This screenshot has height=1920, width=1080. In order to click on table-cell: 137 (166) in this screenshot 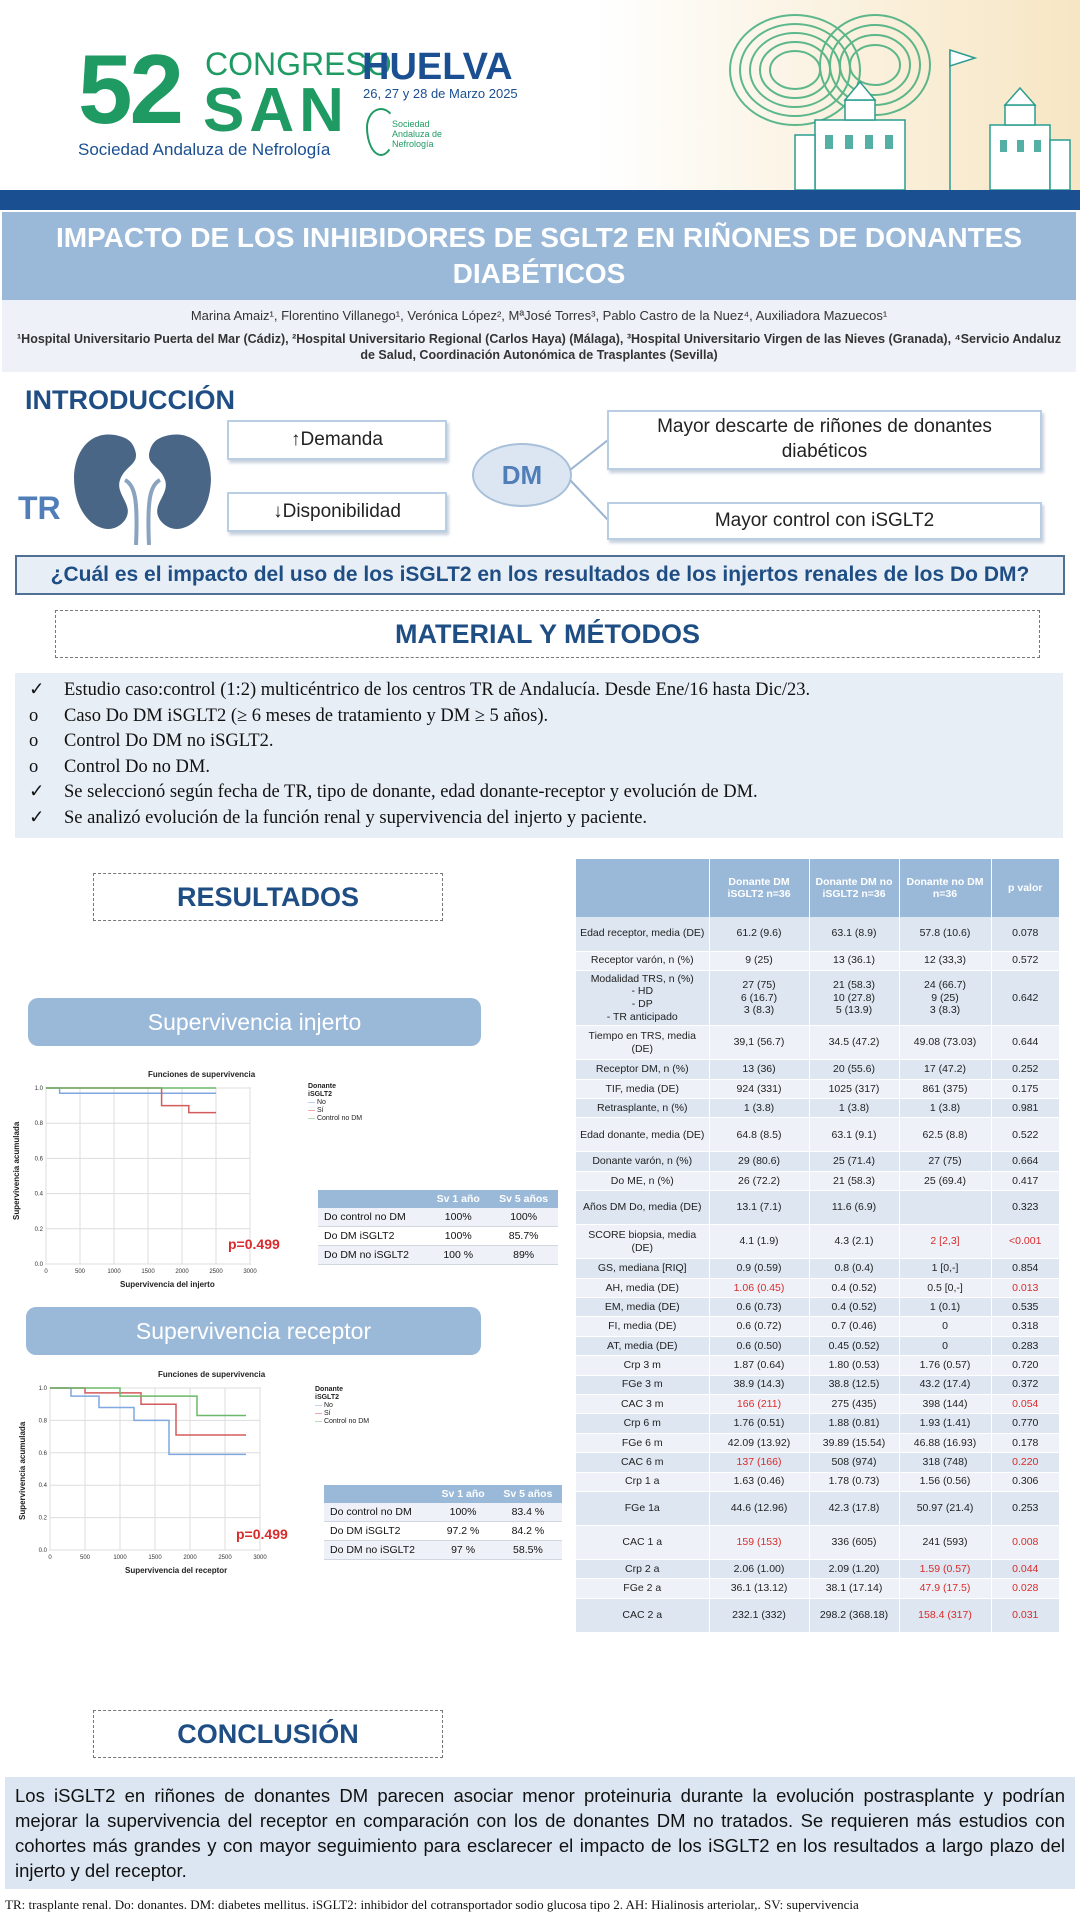, I will do `click(759, 1462)`.